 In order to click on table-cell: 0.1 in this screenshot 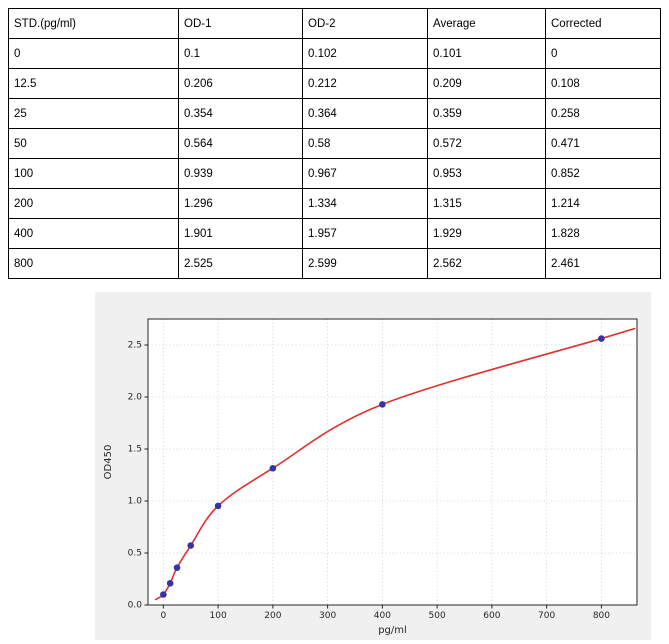, I will do `click(240, 53)`.